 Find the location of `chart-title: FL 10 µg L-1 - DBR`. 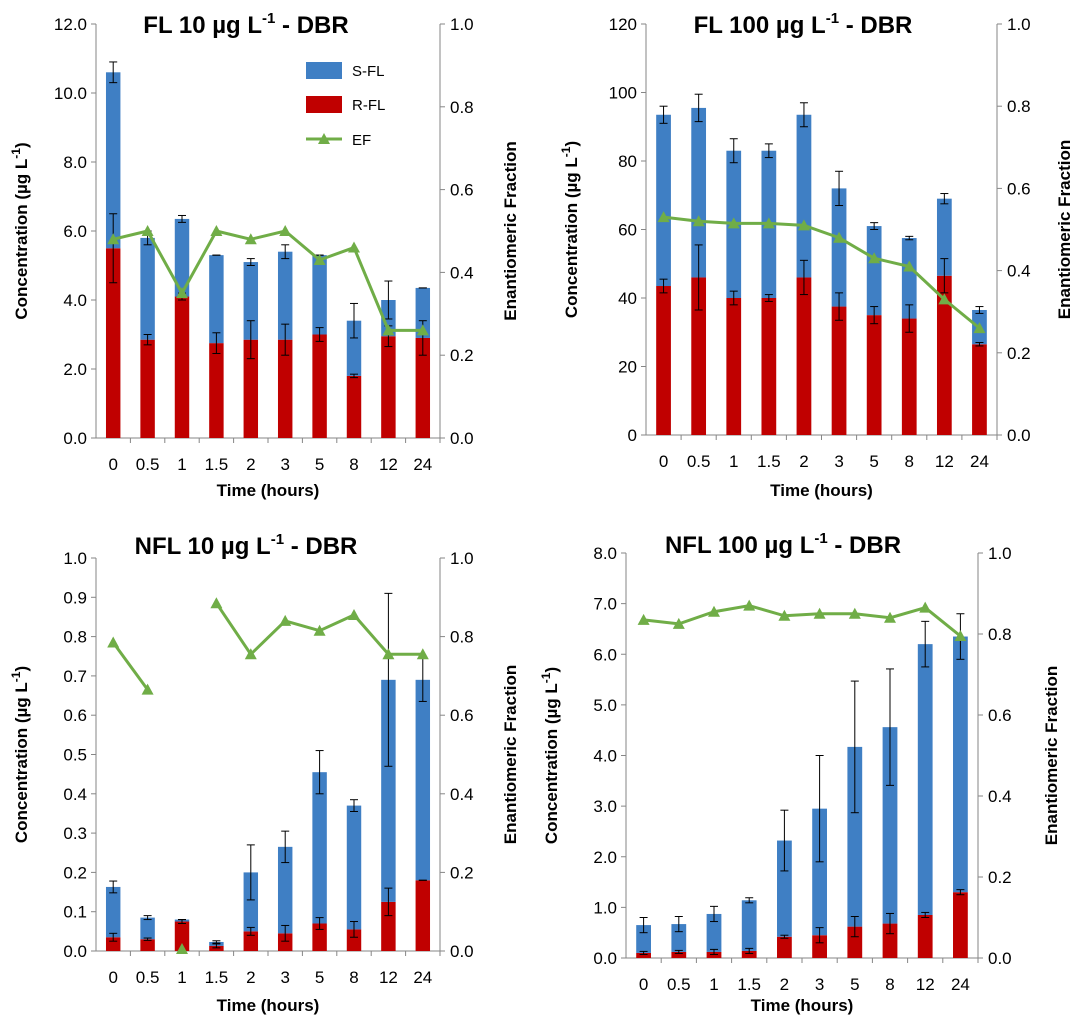

chart-title: FL 10 µg L-1 - DBR is located at coordinates (245, 24).